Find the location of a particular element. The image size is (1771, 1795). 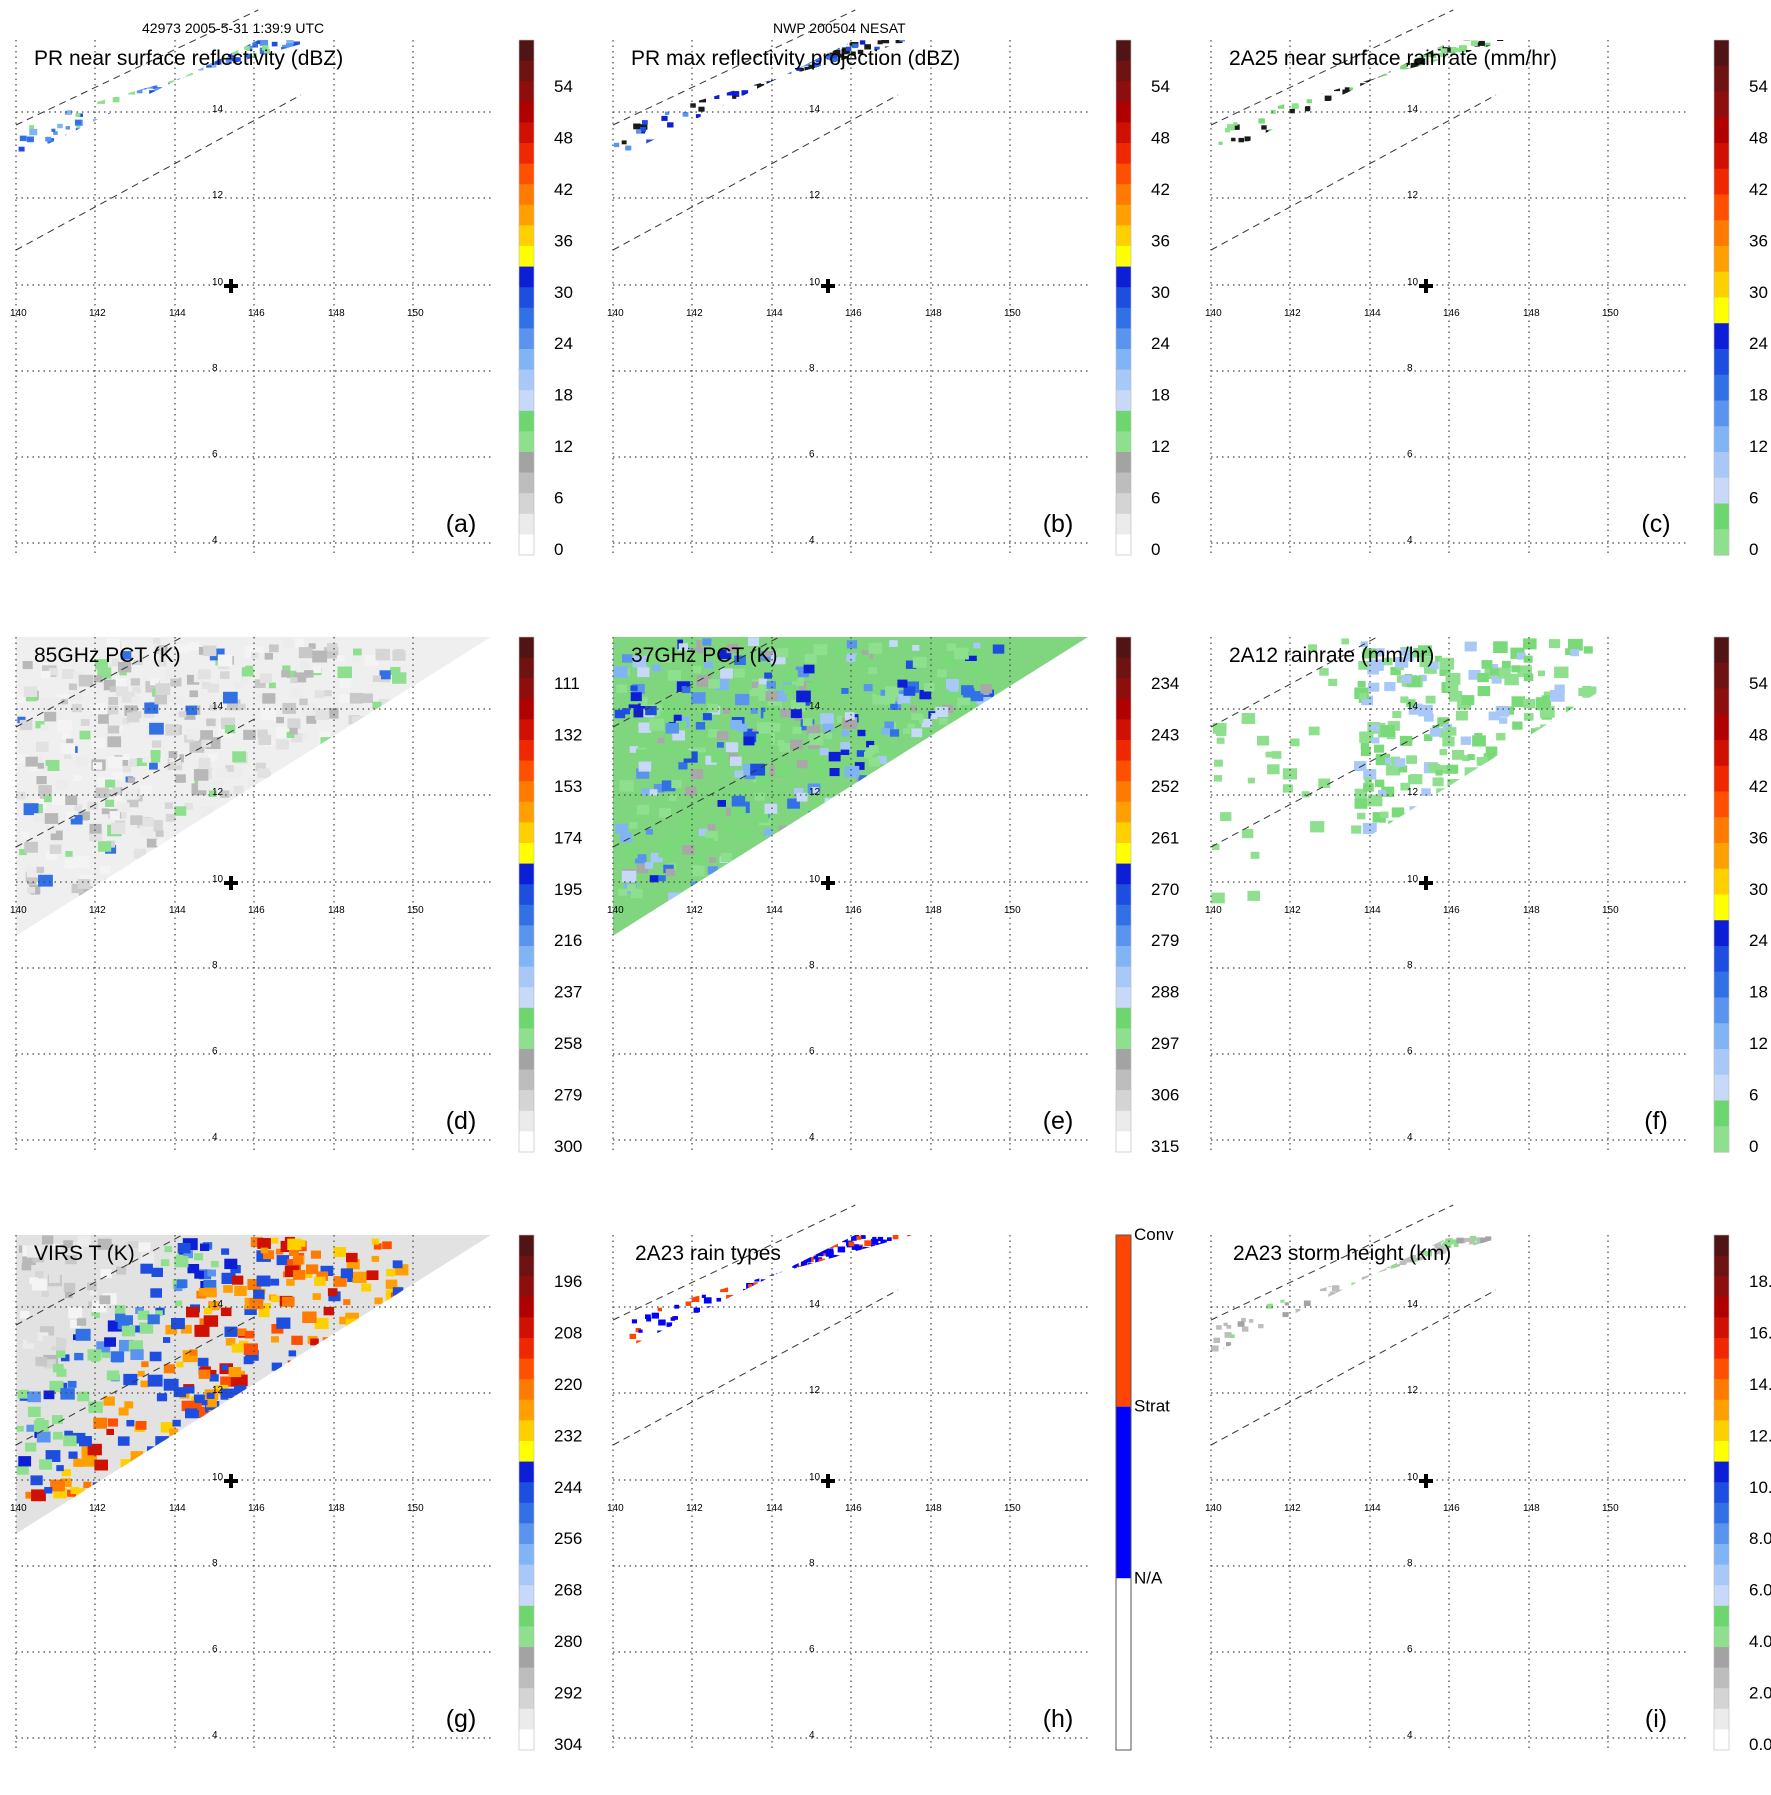

colorbar-tick-label: 18.0 is located at coordinates (1760, 1281).